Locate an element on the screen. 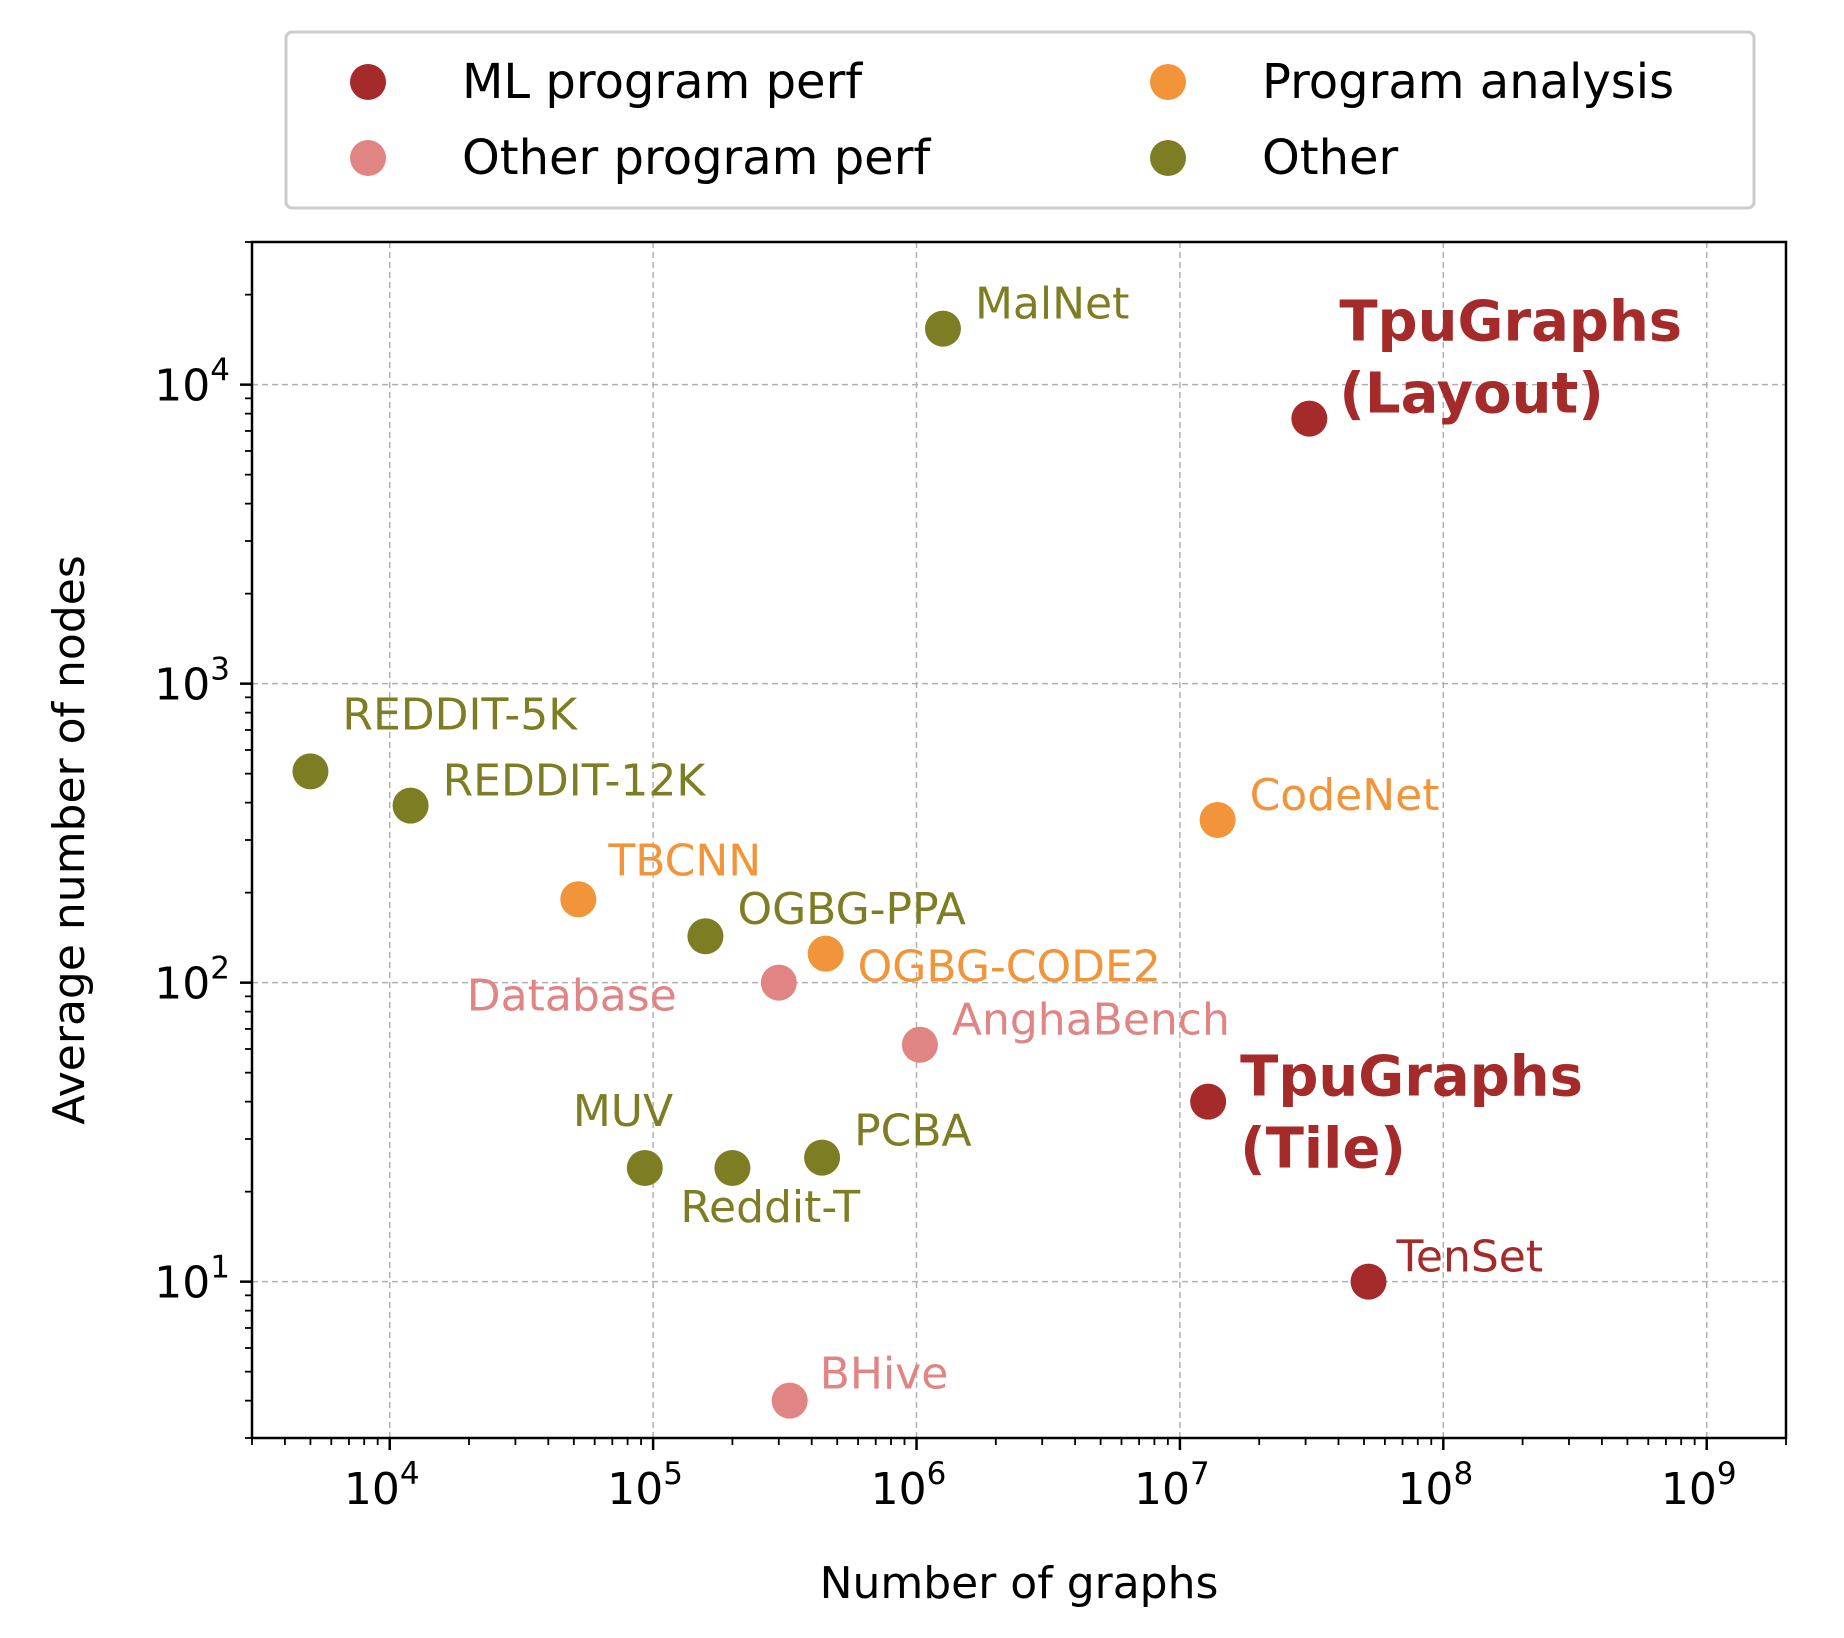  x-tick-exponent: 9 is located at coordinates (1727, 1474).